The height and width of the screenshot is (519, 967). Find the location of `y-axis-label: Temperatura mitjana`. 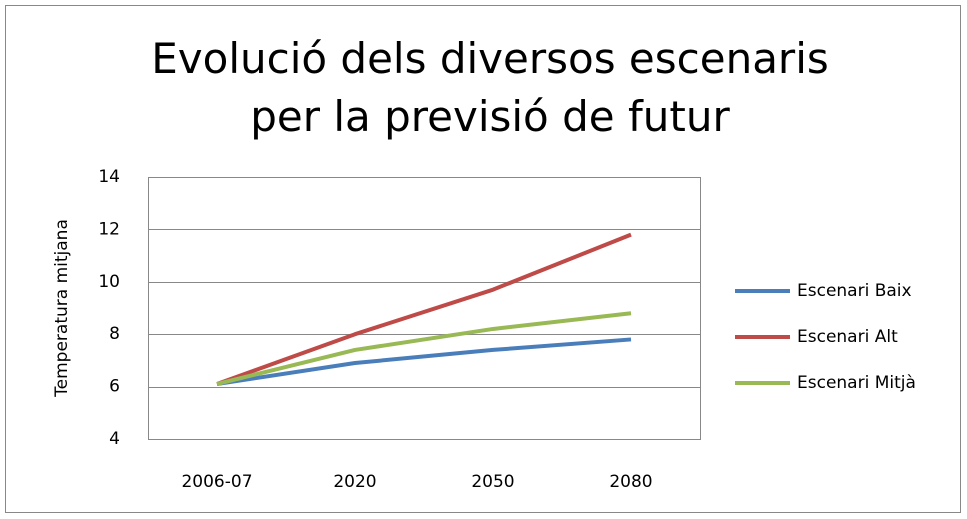

y-axis-label: Temperatura mitjana is located at coordinates (62, 308).